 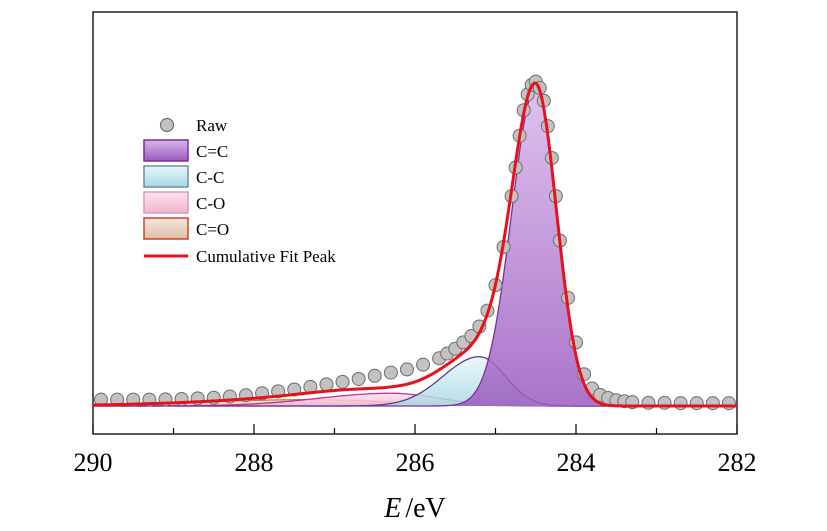 I want to click on x-axis-title-symbol: E, so click(x=392, y=508).